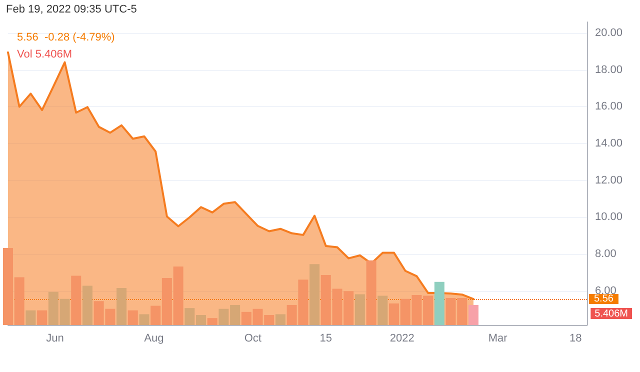  I want to click on y-tick-label: 10.00, so click(609, 217).